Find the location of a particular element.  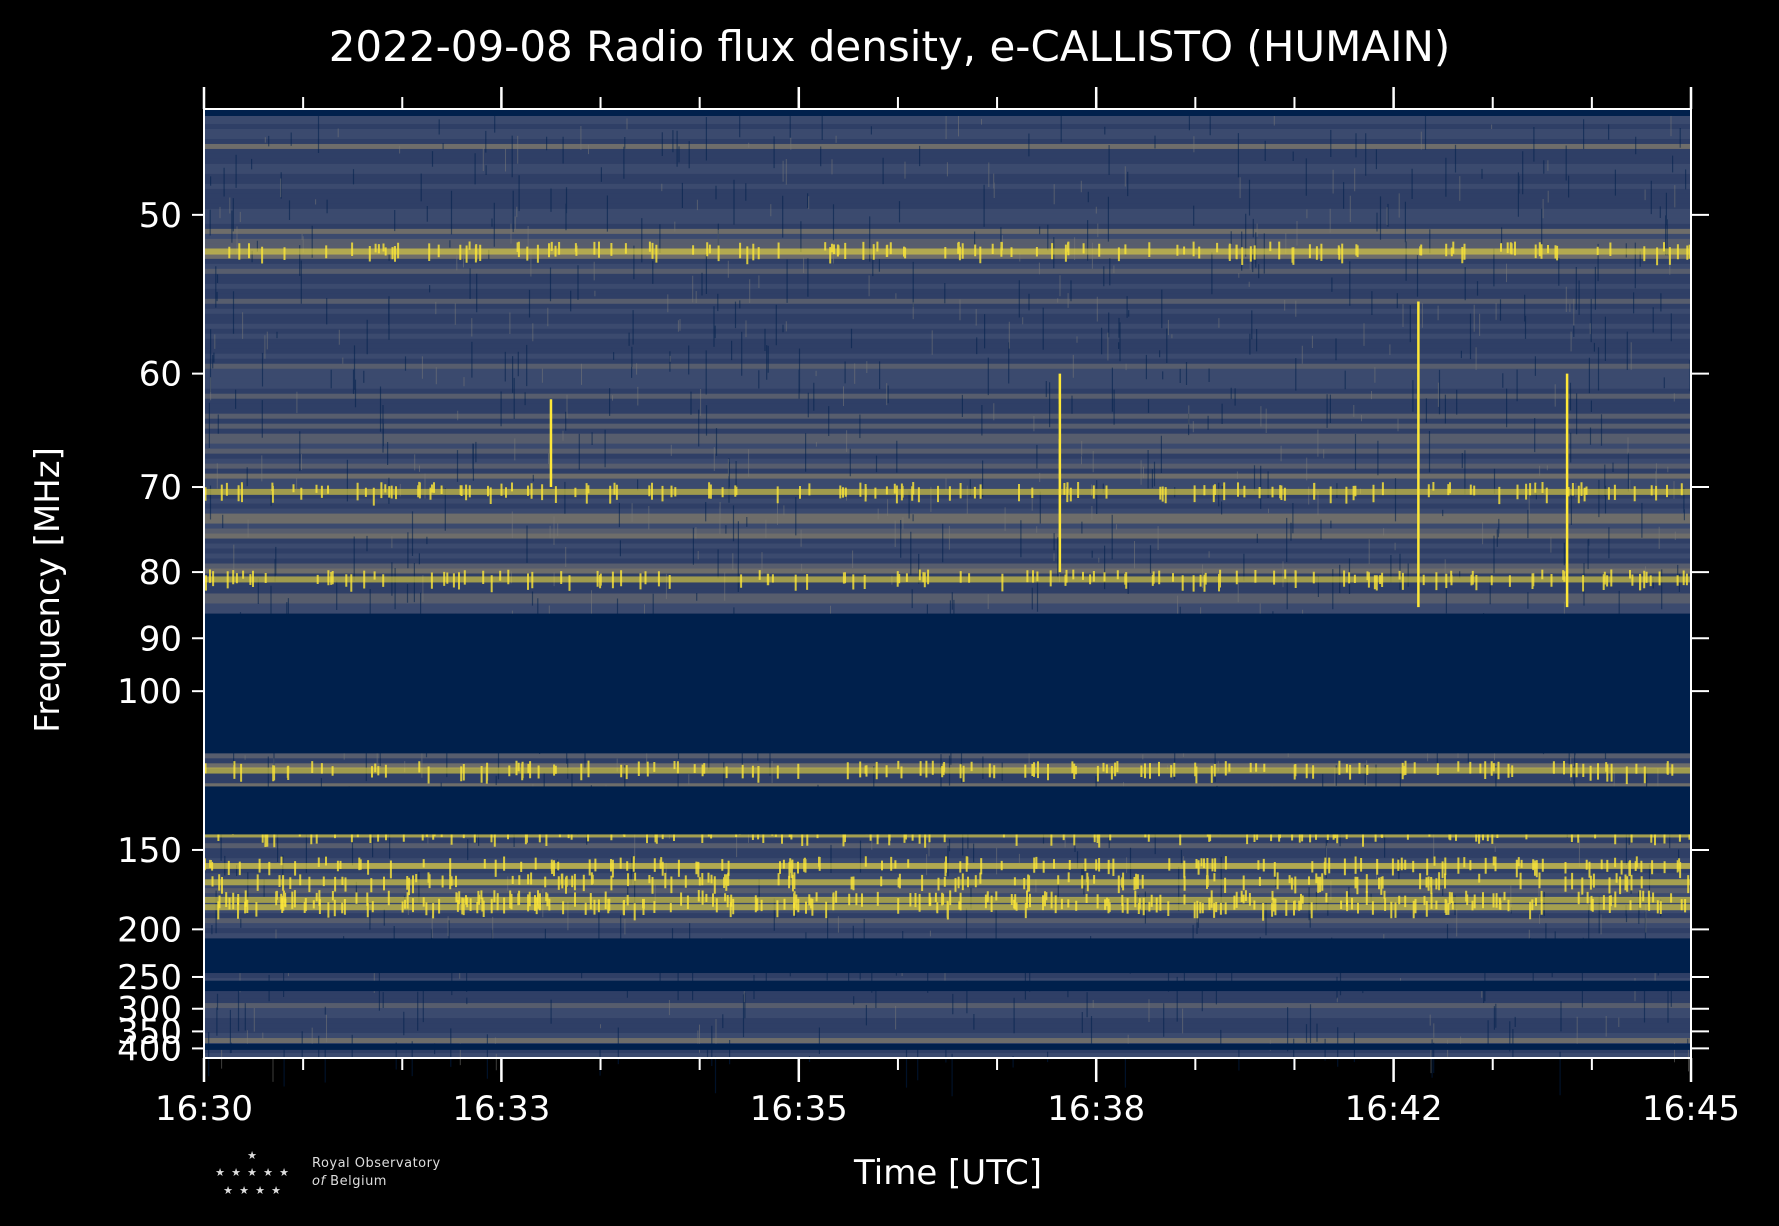

y-tick-label-350: 350 is located at coordinates (149, 1032).